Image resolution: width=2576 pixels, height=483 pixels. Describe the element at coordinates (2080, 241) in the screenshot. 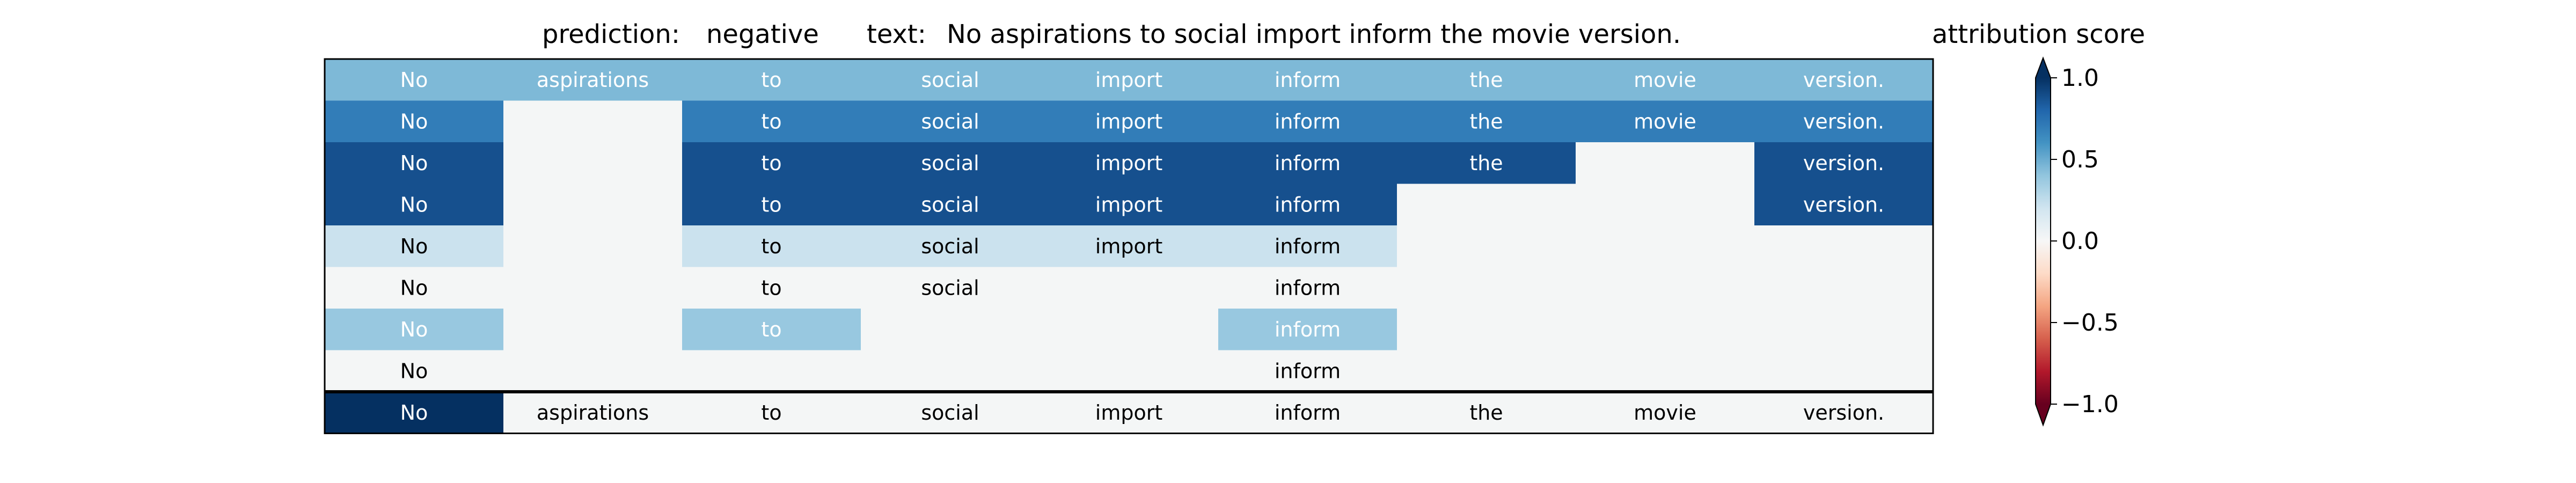

I see `colorbar-tick-label: 0.0` at that location.